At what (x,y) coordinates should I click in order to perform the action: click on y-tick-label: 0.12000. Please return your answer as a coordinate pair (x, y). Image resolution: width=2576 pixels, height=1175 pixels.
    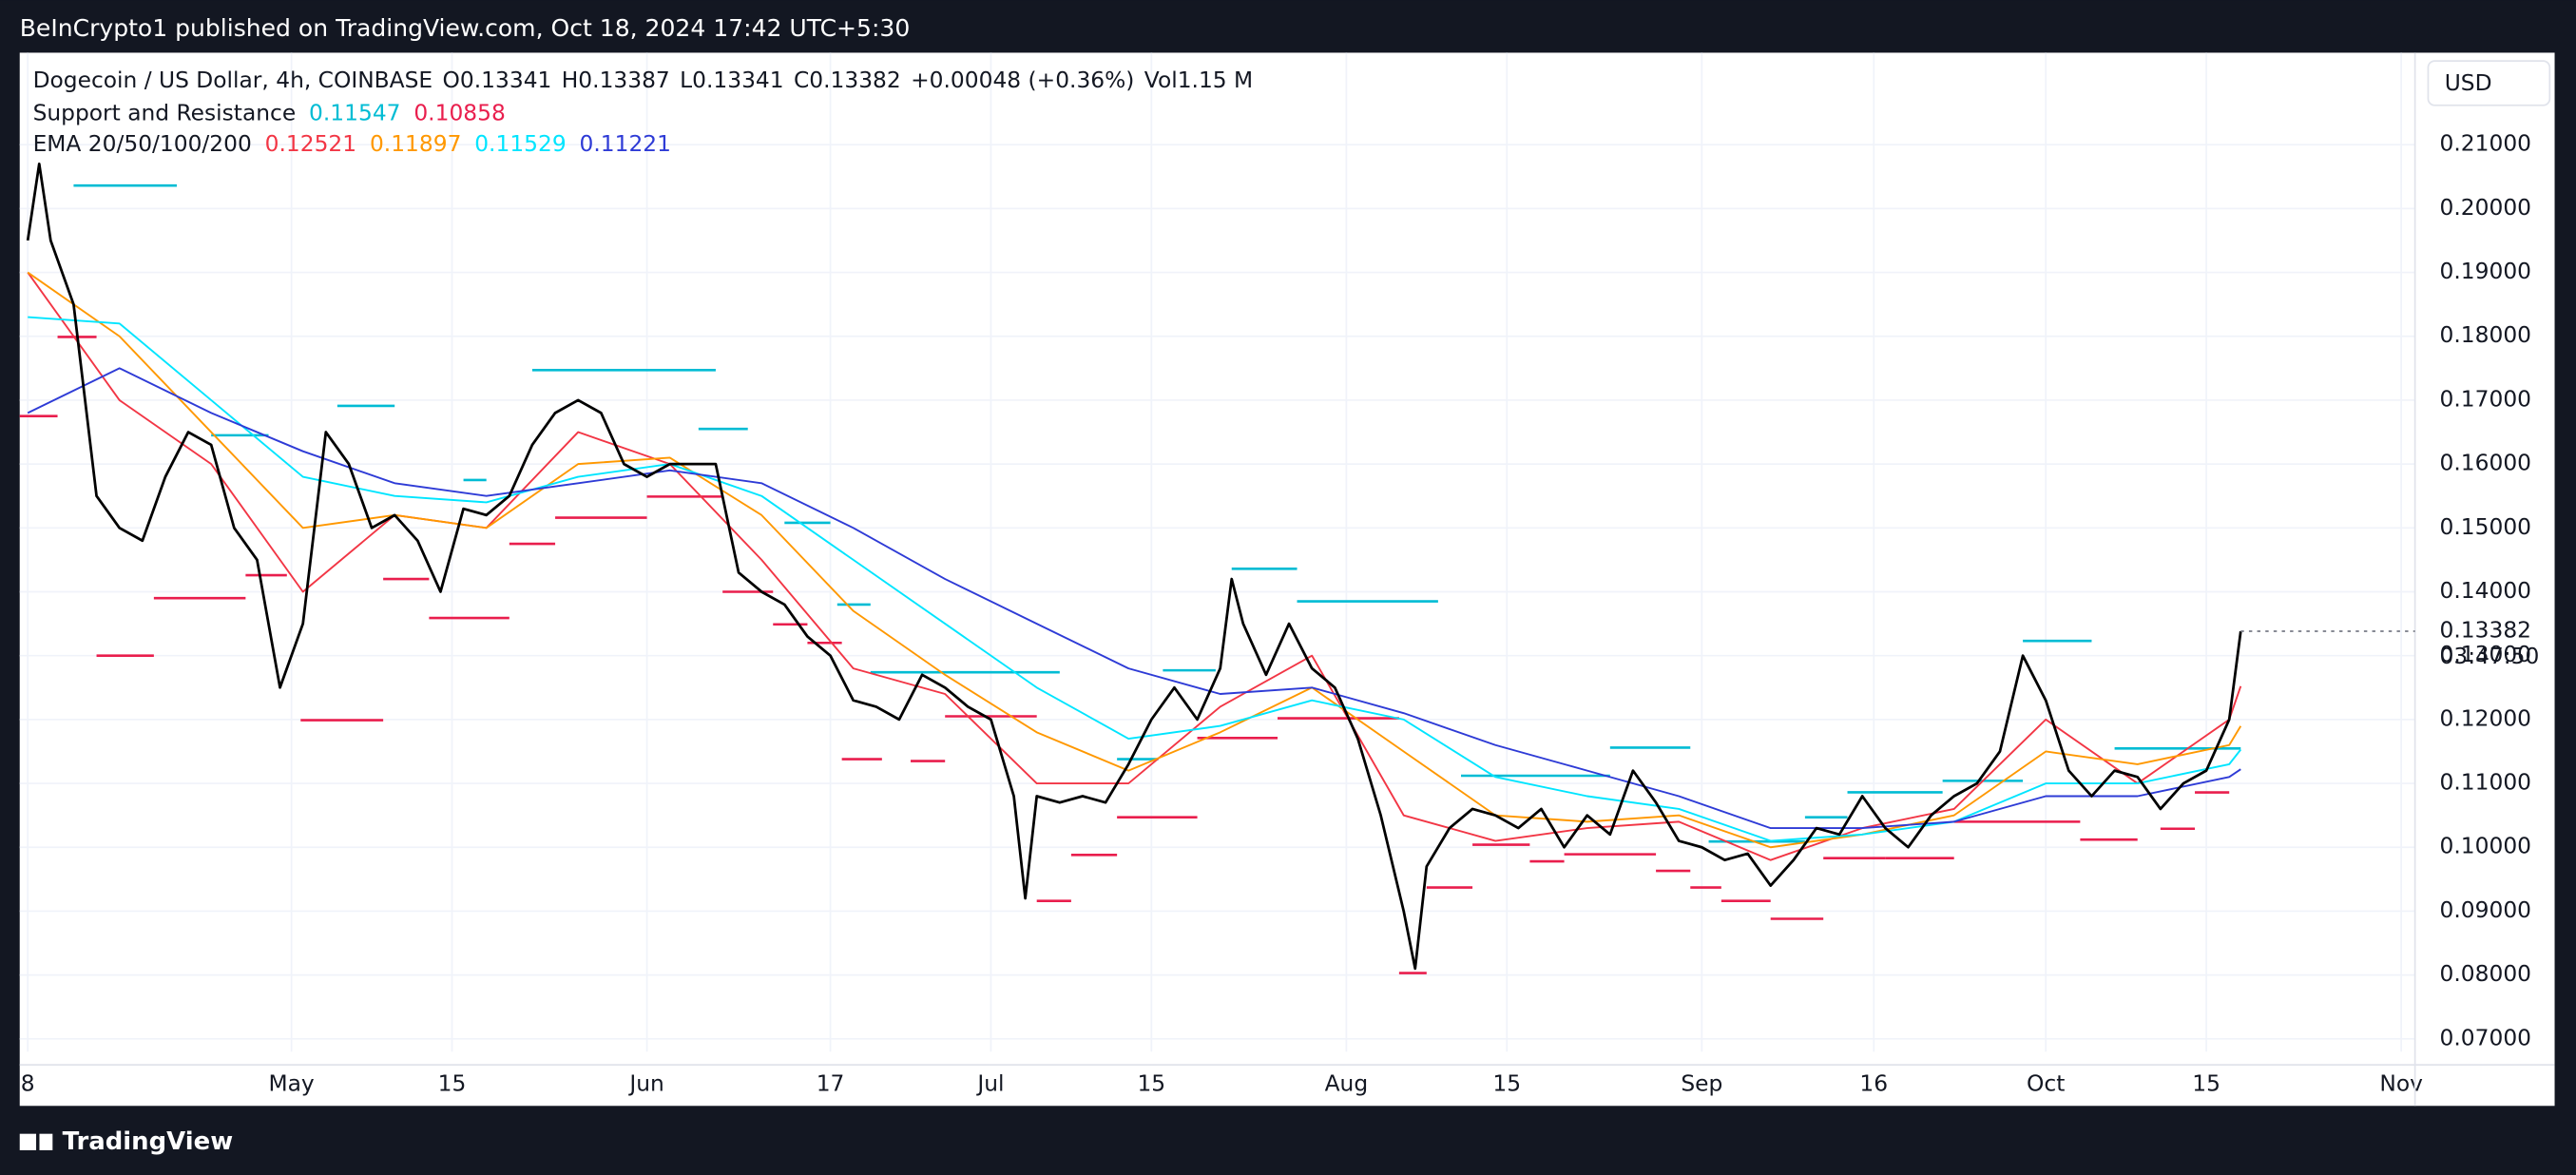
    Looking at the image, I should click on (2485, 717).